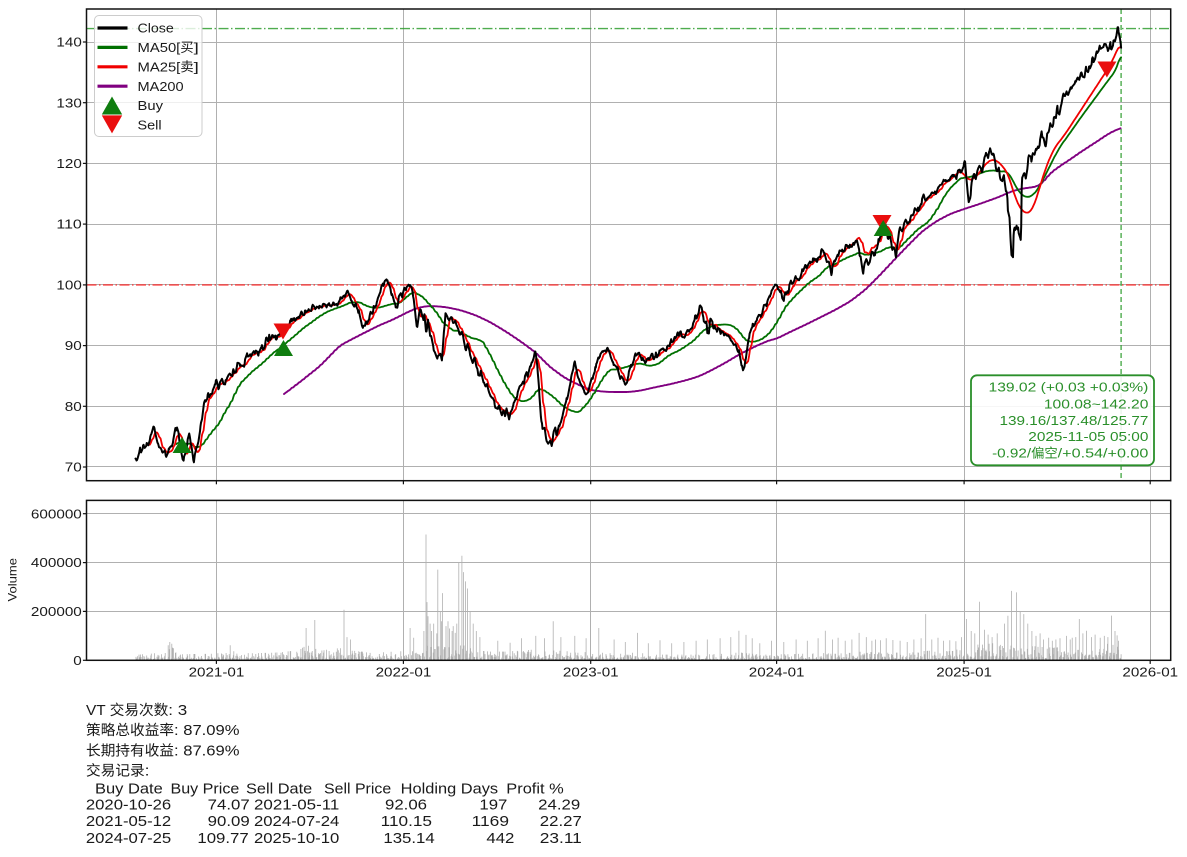 The width and height of the screenshot is (1187, 857). I want to click on svg-text: 139.02 (+0.03 +0.03%), so click(1069, 387).